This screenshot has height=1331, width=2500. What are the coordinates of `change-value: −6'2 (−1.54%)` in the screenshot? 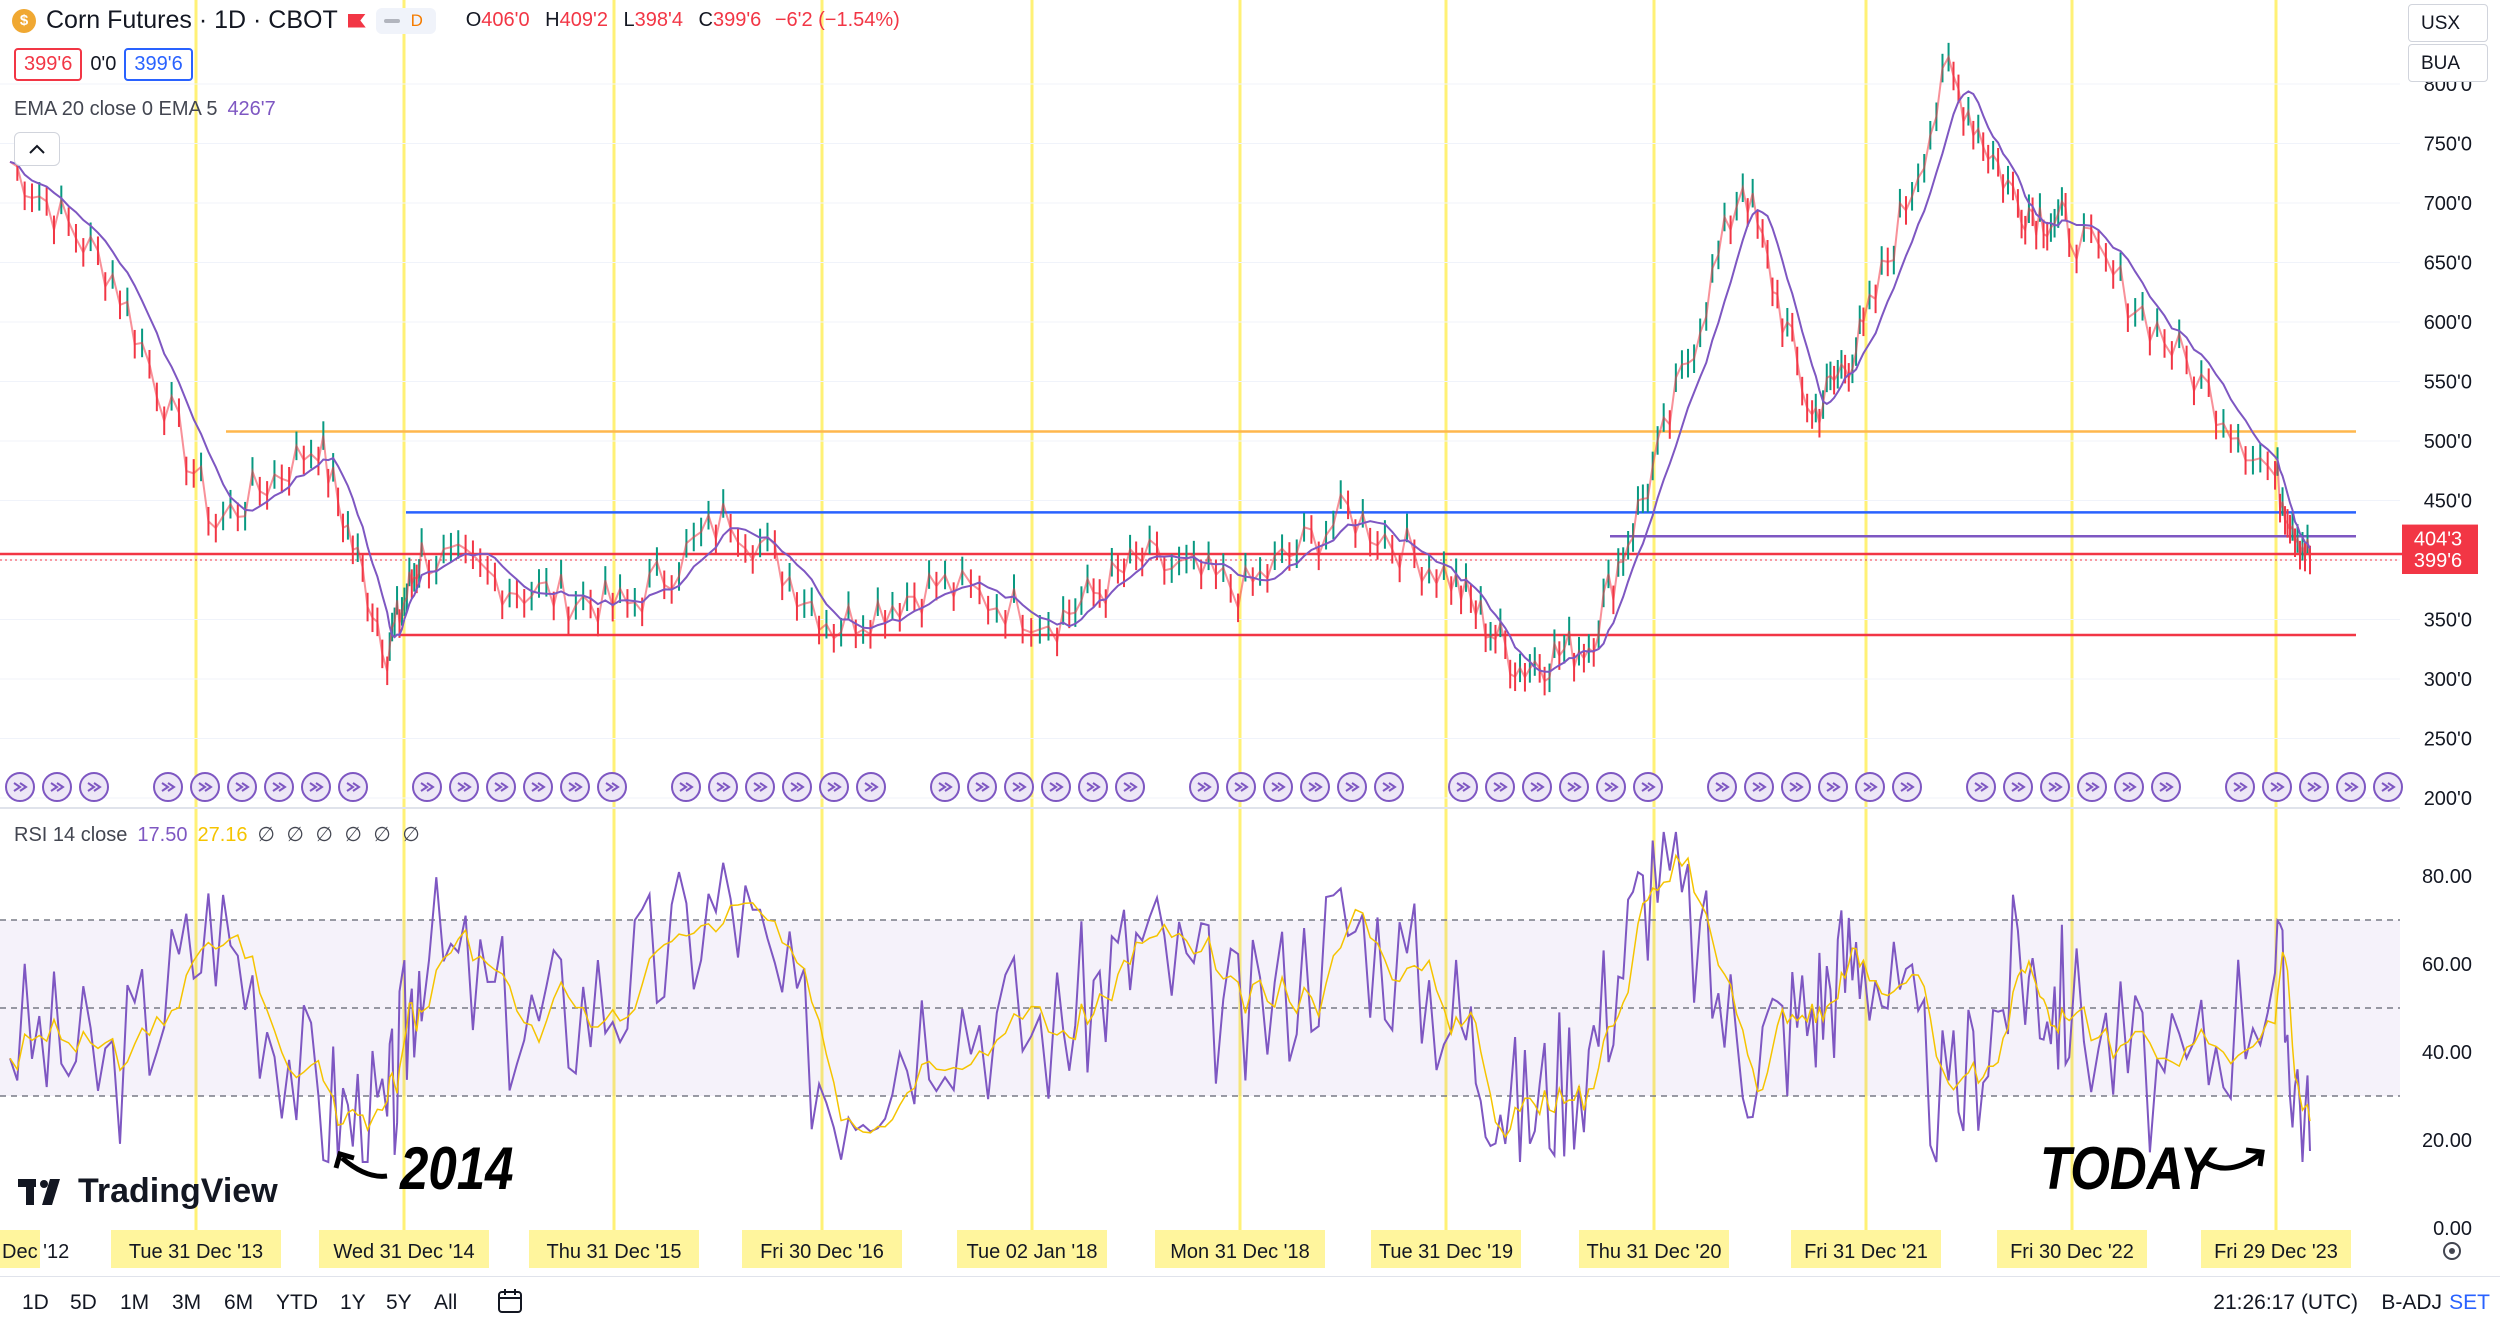 It's located at (837, 20).